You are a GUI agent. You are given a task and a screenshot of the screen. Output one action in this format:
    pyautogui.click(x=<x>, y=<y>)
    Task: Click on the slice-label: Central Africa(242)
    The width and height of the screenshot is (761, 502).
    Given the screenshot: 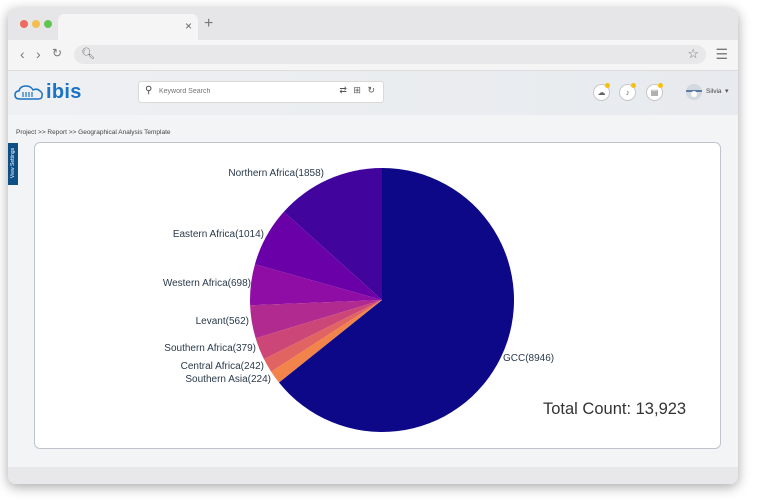 What is the action you would take?
    pyautogui.click(x=222, y=366)
    